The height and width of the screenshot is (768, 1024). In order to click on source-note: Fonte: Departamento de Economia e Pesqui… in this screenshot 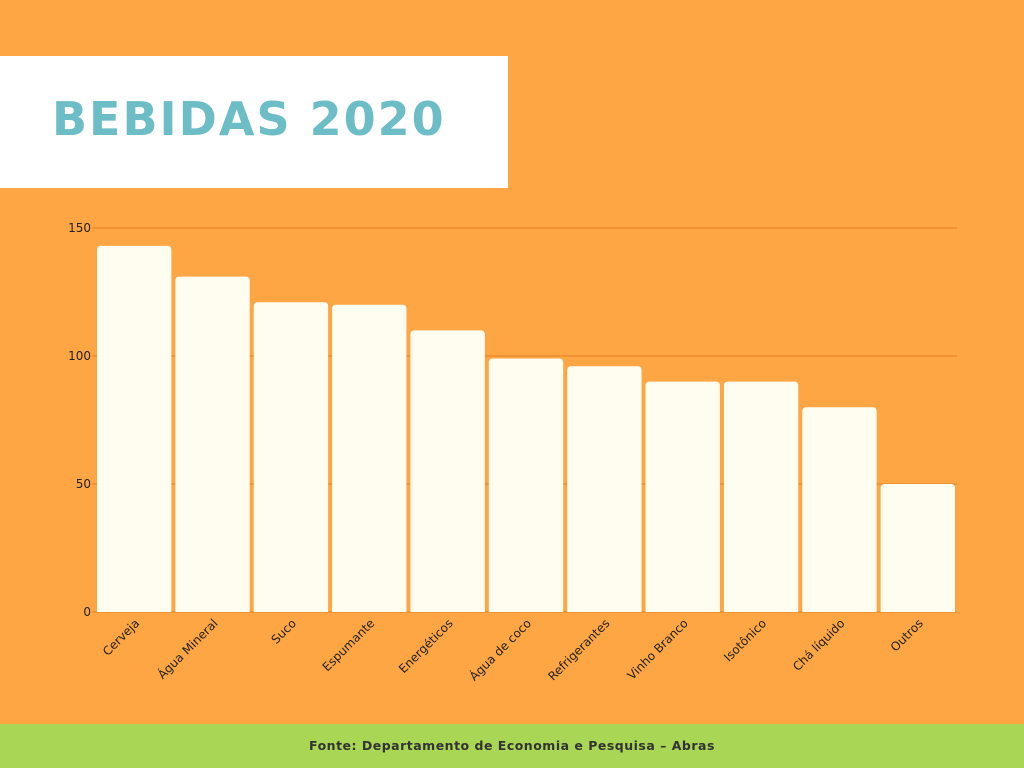, I will do `click(512, 745)`.